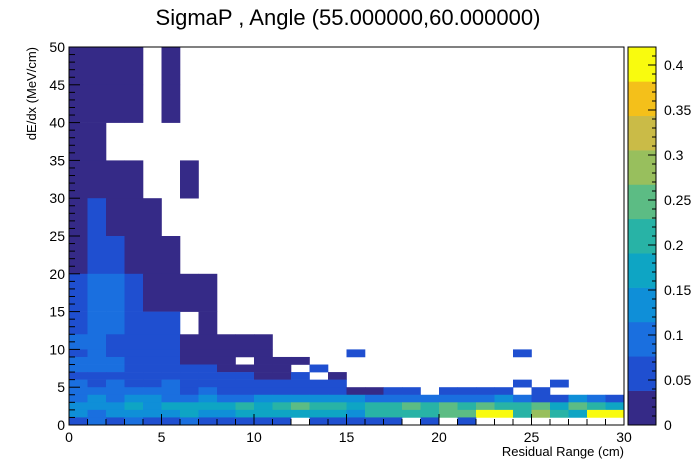  Describe the element at coordinates (61, 425) in the screenshot. I see `y-tick-label: 0` at that location.